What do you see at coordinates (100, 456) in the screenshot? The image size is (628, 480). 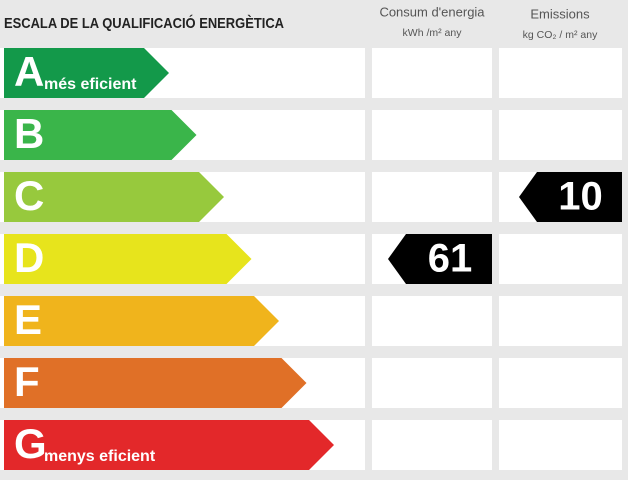 I see `rating-label: menys eficient` at bounding box center [100, 456].